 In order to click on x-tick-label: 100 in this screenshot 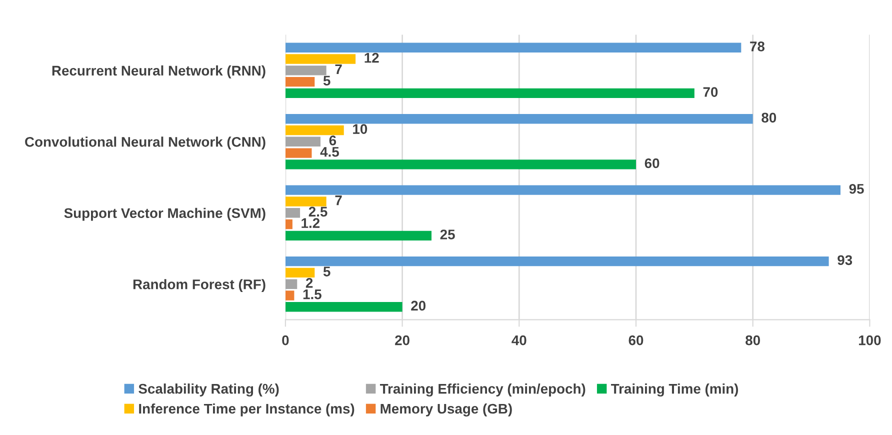, I will do `click(869, 340)`.